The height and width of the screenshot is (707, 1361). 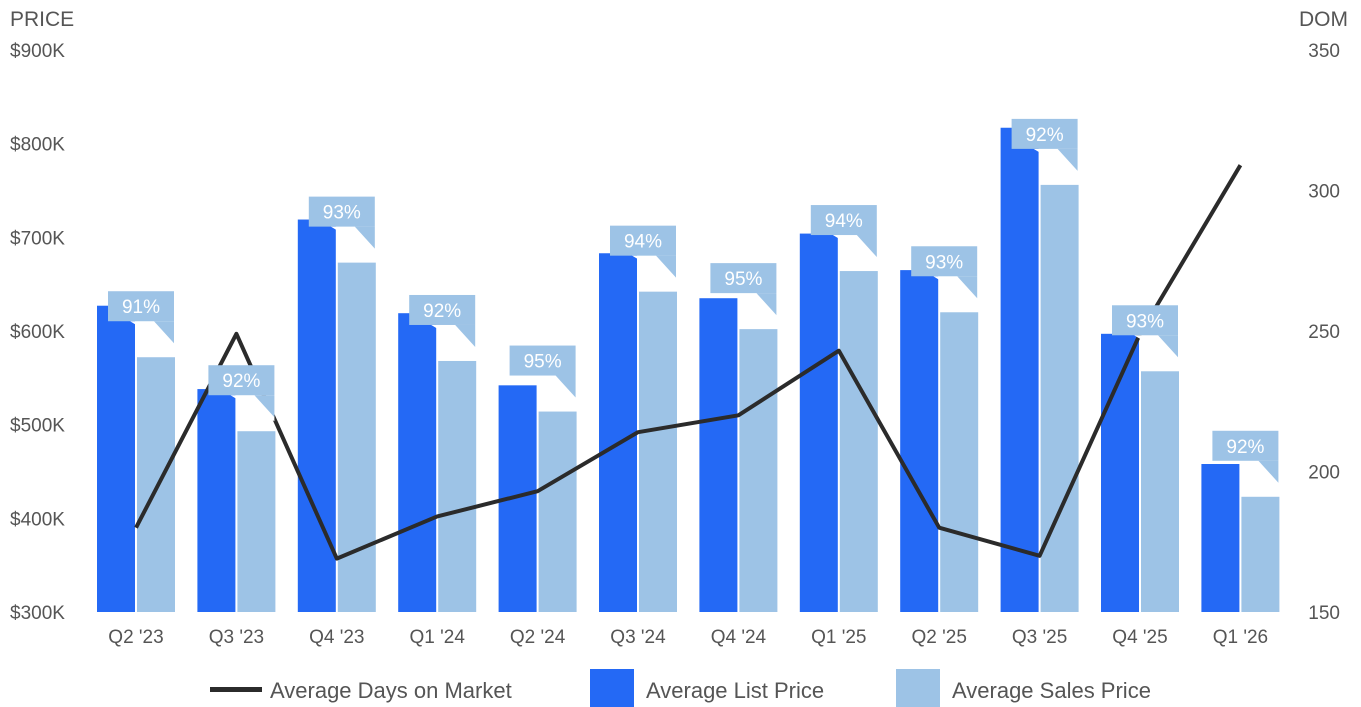 I want to click on legend-item: Average Sales Price, so click(x=1023, y=688).